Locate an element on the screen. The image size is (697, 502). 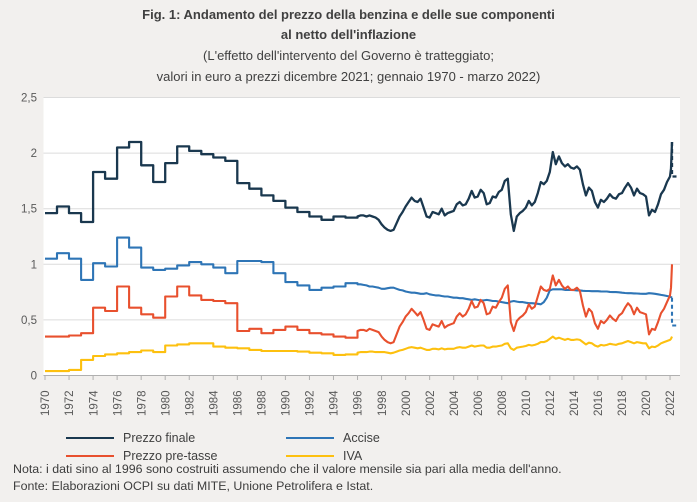
x-tick-label: 1994 is located at coordinates (335, 403).